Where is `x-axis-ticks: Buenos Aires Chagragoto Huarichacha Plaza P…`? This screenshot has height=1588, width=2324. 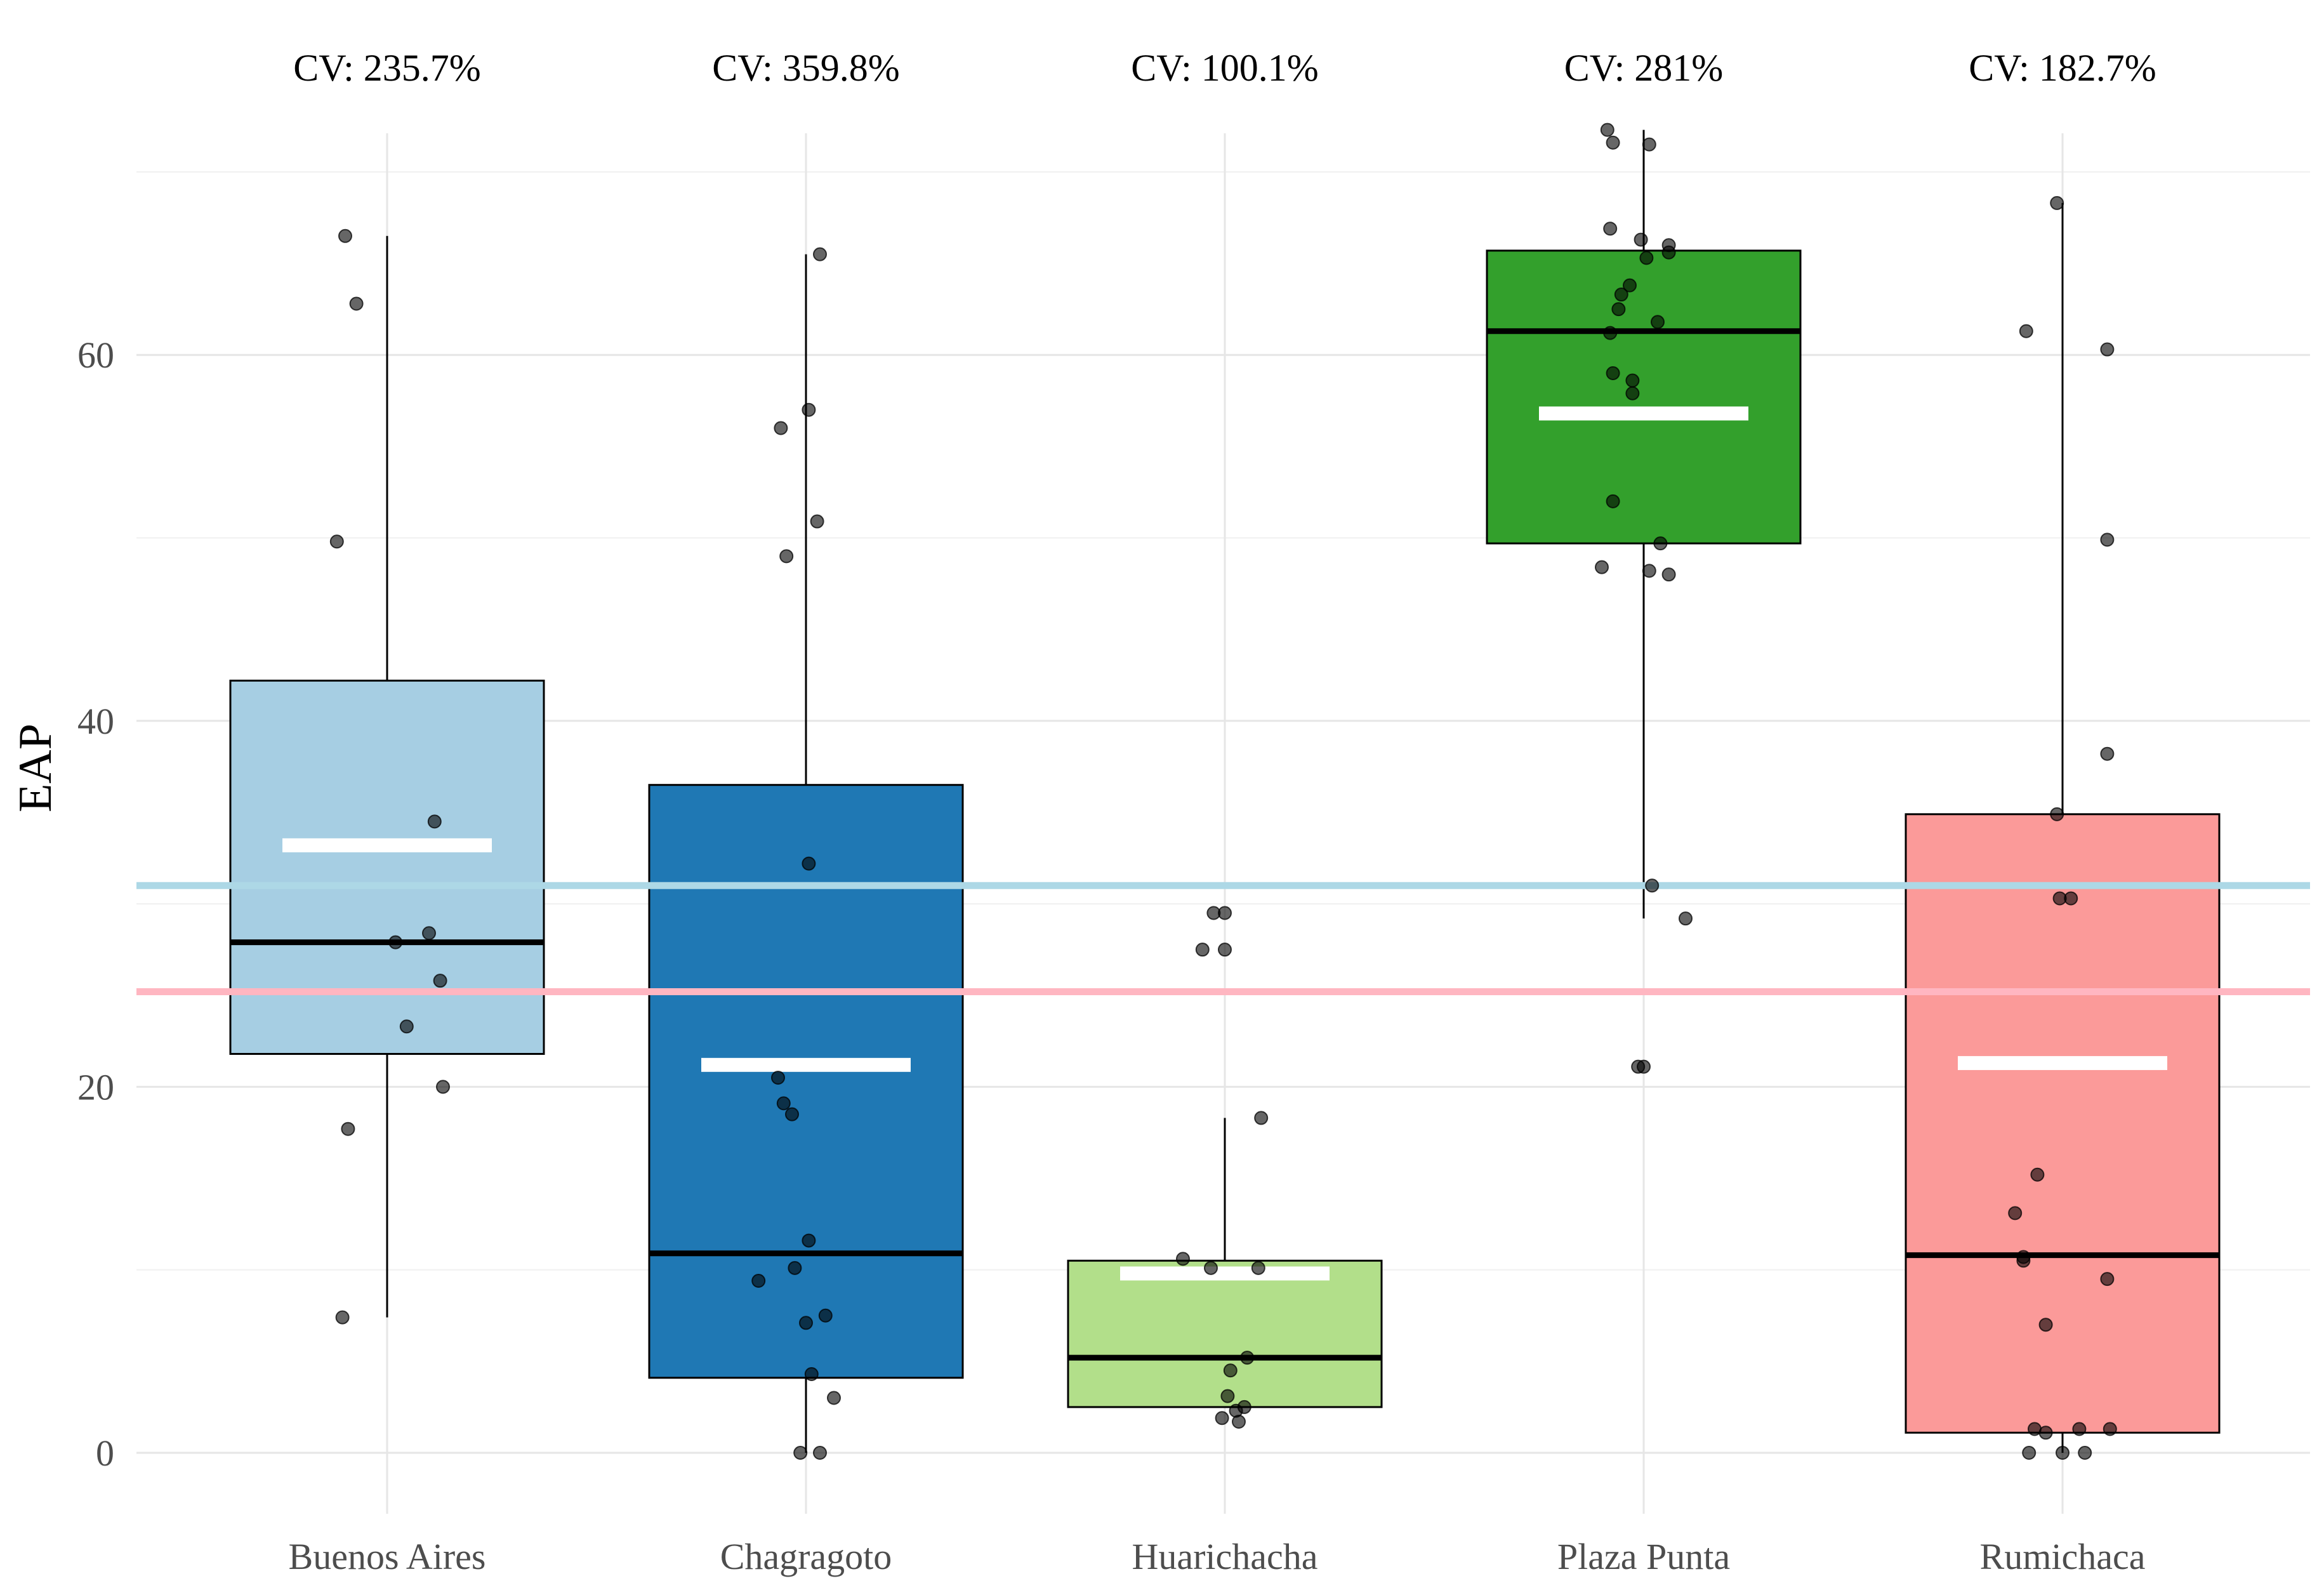
x-axis-ticks: Buenos Aires Chagragoto Huarichacha Plaza P… is located at coordinates (1217, 1556).